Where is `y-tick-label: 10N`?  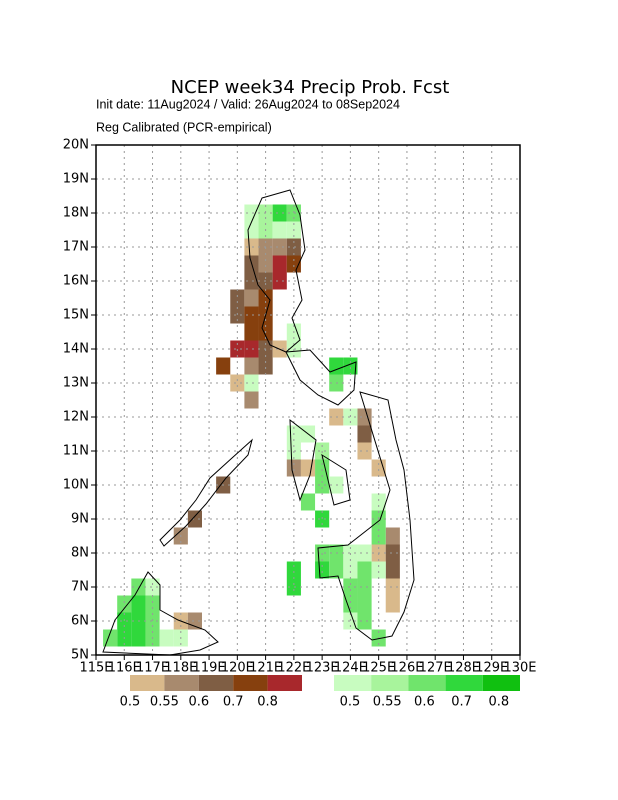 y-tick-label: 10N is located at coordinates (76, 485).